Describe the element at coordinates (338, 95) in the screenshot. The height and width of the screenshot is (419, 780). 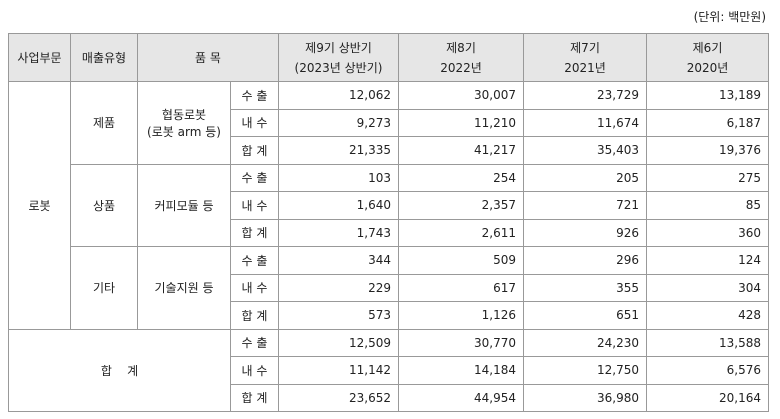
I see `value-cell: 12,062` at that location.